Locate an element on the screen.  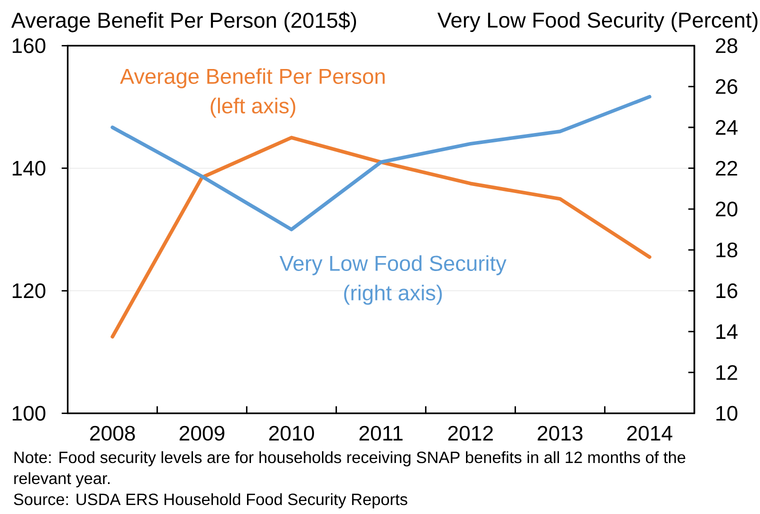
source-note: Source: USDA ERS Household Food Security Reports is located at coordinates (211, 500).